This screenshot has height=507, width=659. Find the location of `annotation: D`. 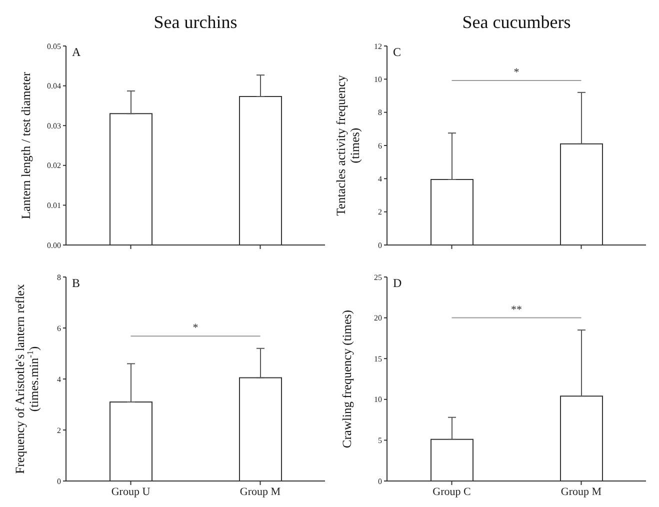

annotation: D is located at coordinates (397, 283).